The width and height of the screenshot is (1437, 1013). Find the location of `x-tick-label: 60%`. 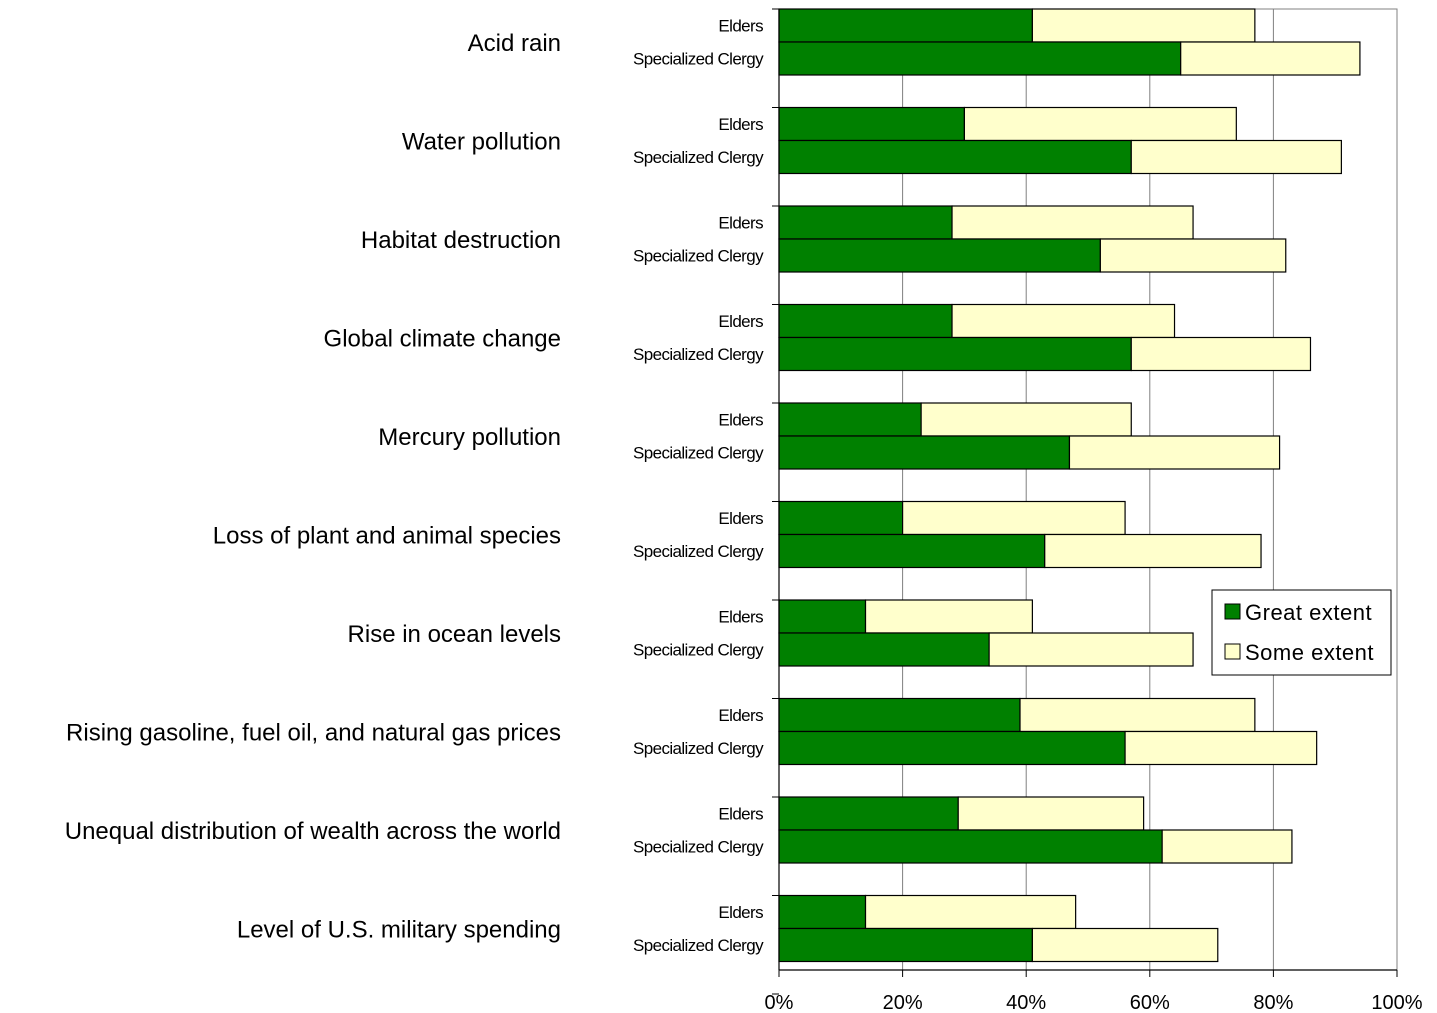

x-tick-label: 60% is located at coordinates (1150, 1002).